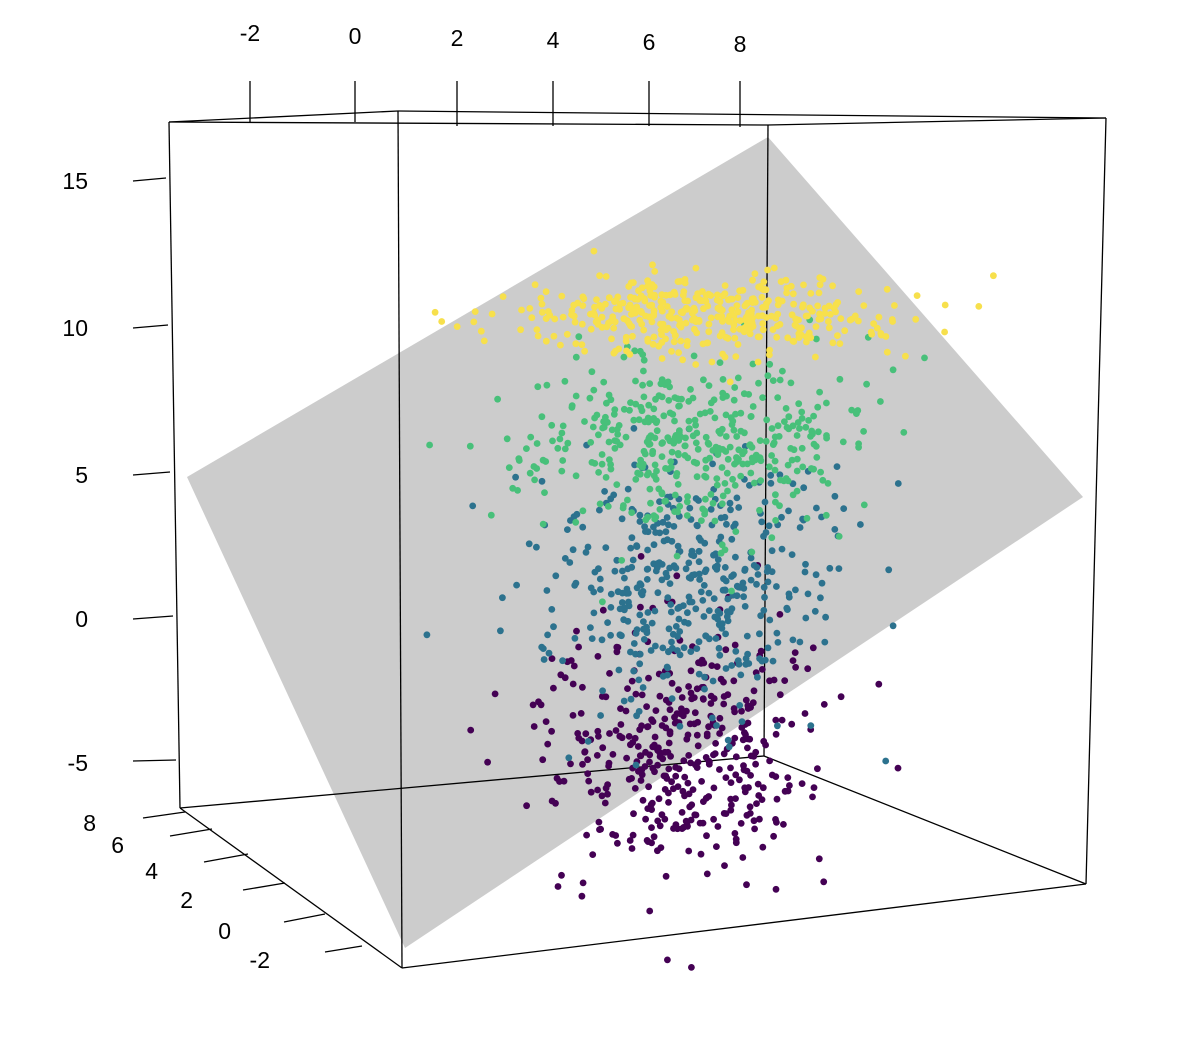 Image resolution: width=1182 pixels, height=1041 pixels. What do you see at coordinates (283, 116) in the screenshot?
I see `box-edge-top-left` at bounding box center [283, 116].